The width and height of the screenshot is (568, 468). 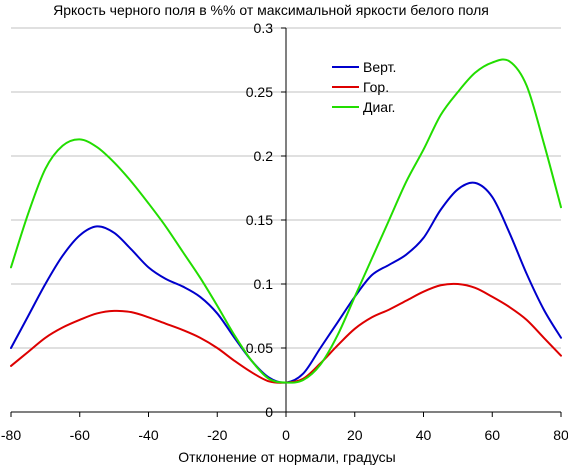 What do you see at coordinates (379, 67) in the screenshot?
I see `legend-label-vertical: Верт.` at bounding box center [379, 67].